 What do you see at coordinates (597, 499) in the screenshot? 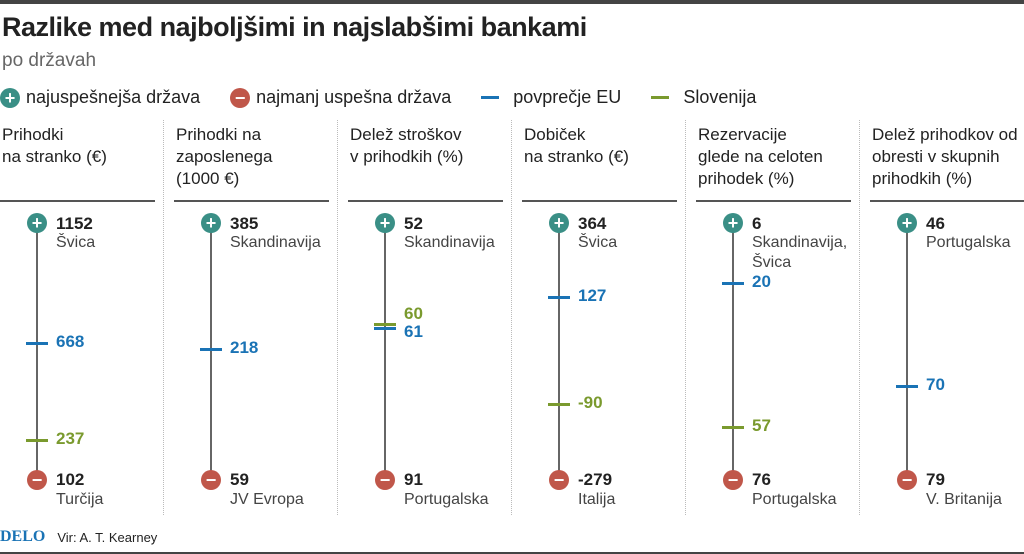
I see `worst-country: Italija` at bounding box center [597, 499].